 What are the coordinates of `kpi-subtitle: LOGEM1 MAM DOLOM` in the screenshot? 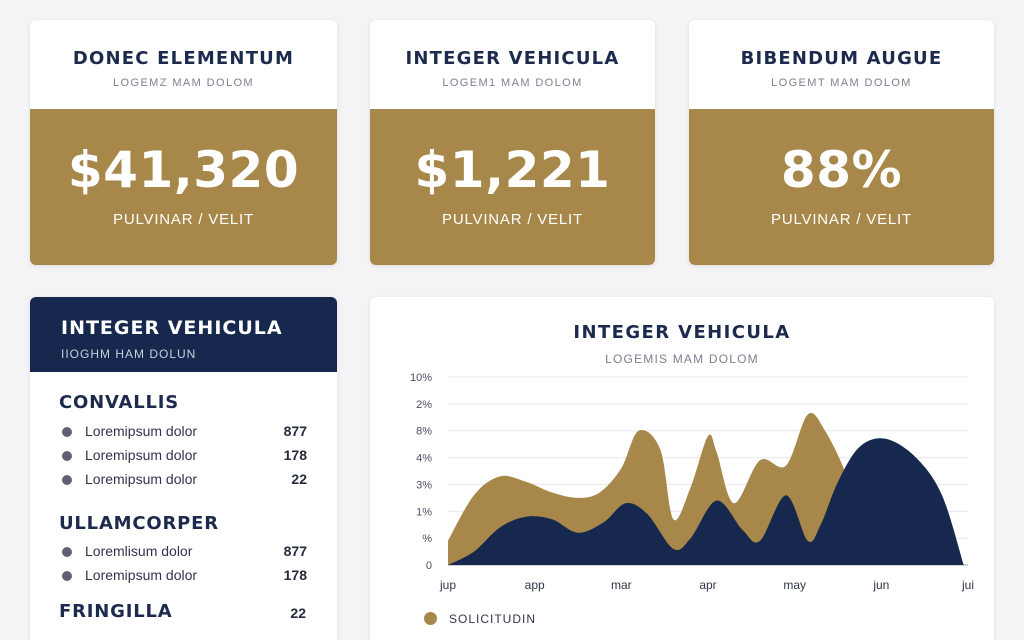 It's located at (512, 83).